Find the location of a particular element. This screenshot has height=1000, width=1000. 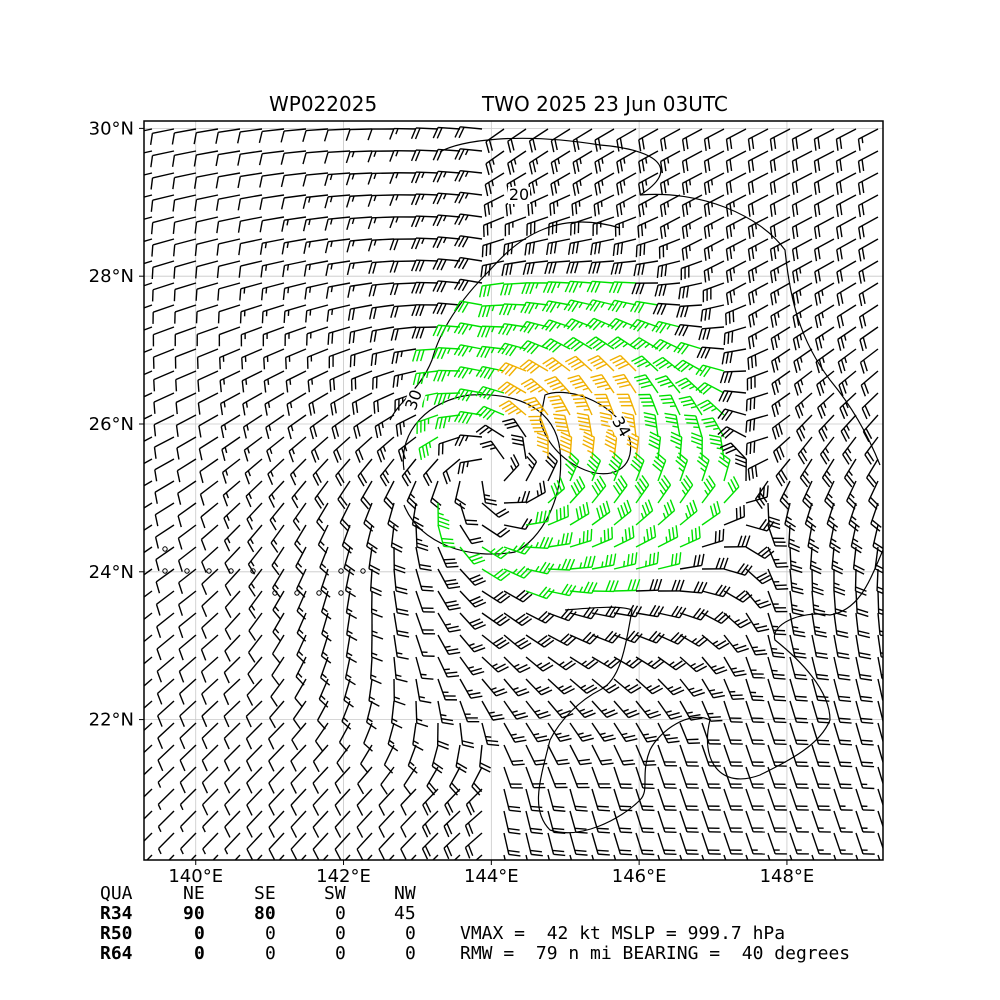

radii-header-qua: QUA is located at coordinates (116, 893).